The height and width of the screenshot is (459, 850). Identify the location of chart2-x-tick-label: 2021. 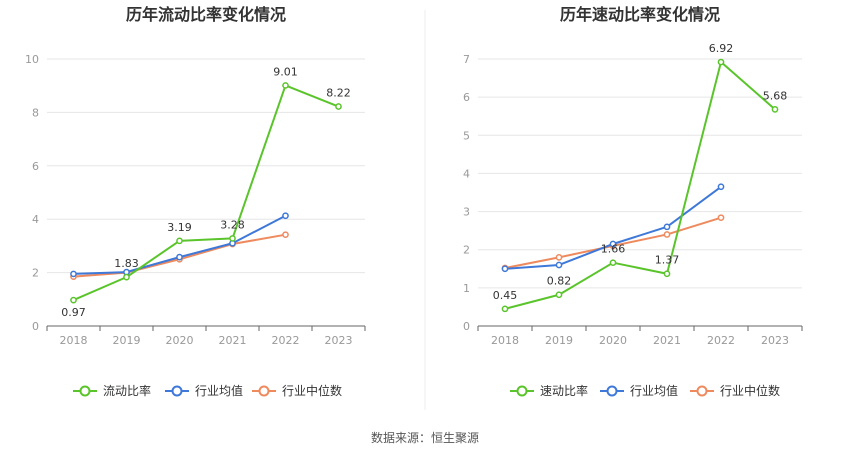
(667, 340).